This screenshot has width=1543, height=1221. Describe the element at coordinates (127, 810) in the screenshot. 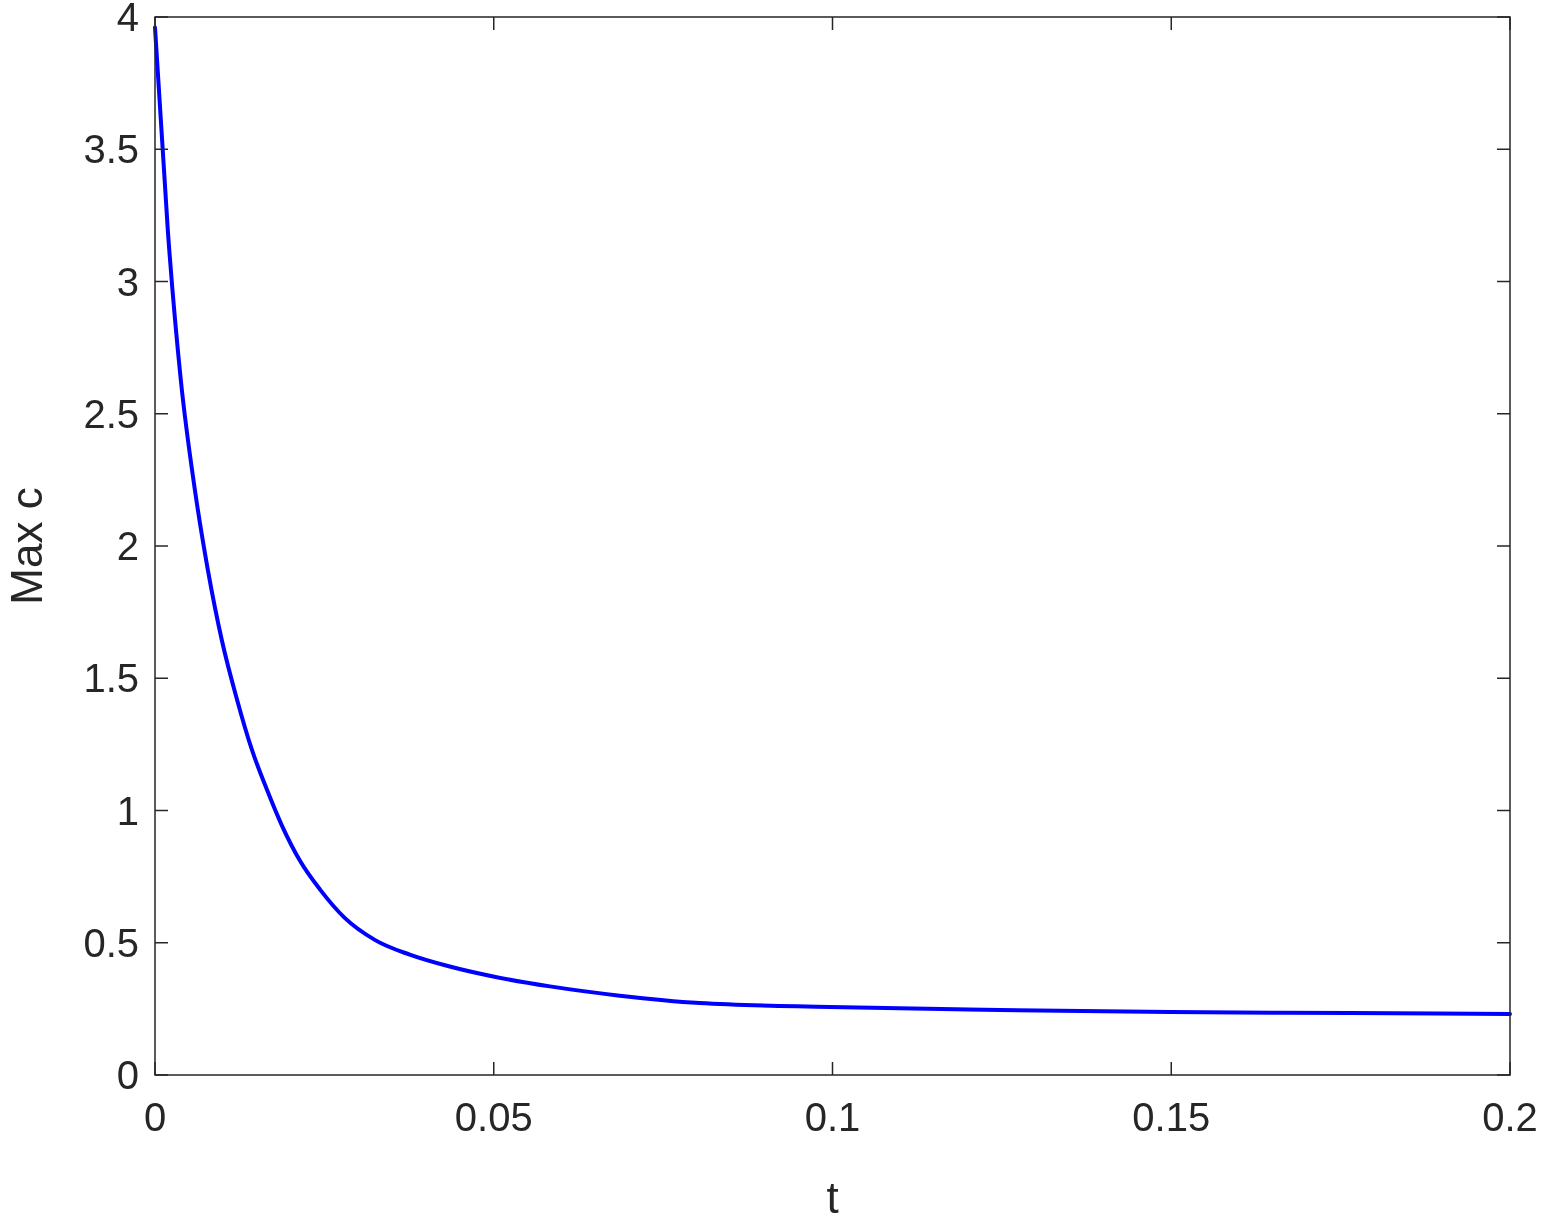

I see `y-tick-label: 1` at that location.